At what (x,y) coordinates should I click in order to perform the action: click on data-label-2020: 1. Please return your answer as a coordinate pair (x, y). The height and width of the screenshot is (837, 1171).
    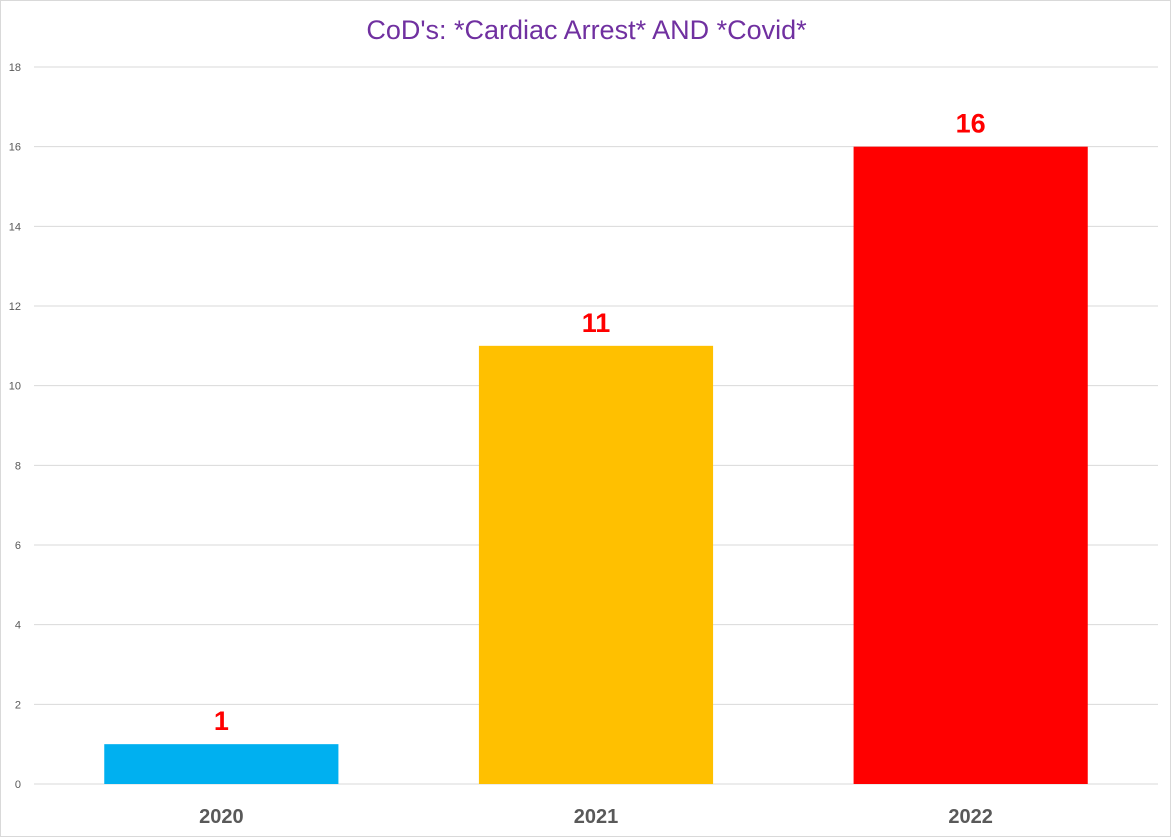
    Looking at the image, I should click on (221, 721).